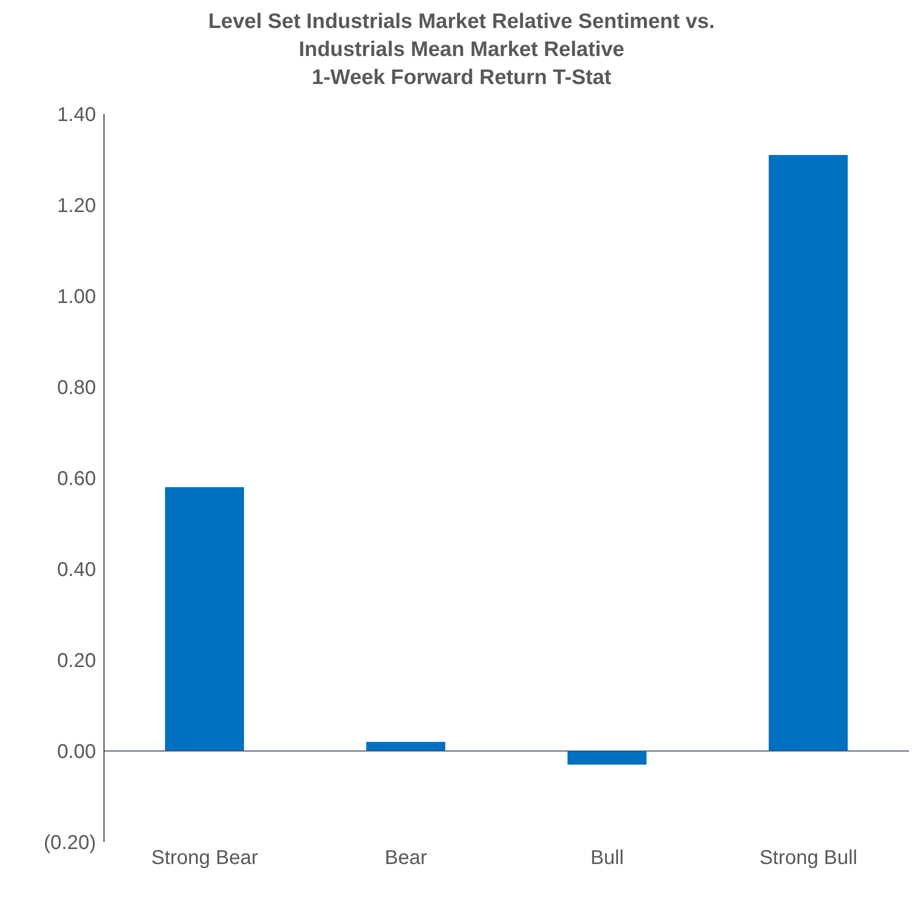 The image size is (923, 916). I want to click on x-tick-label: Bear, so click(406, 858).